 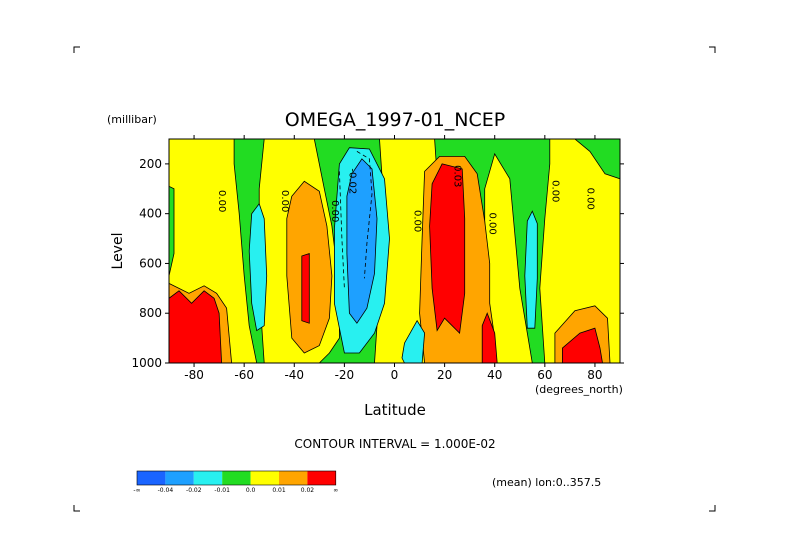 What do you see at coordinates (194, 490) in the screenshot?
I see `legend-label-3: -0.02` at bounding box center [194, 490].